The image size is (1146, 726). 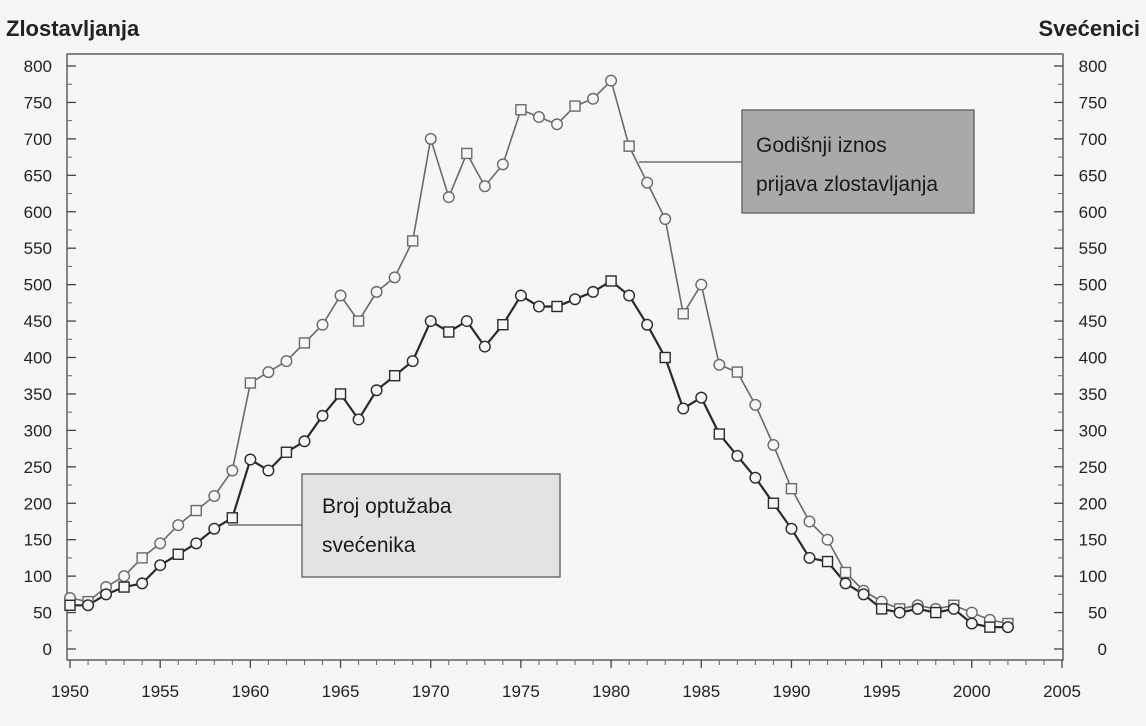 What do you see at coordinates (73, 28) in the screenshot?
I see `left-axis-title: Zlostavljanja` at bounding box center [73, 28].